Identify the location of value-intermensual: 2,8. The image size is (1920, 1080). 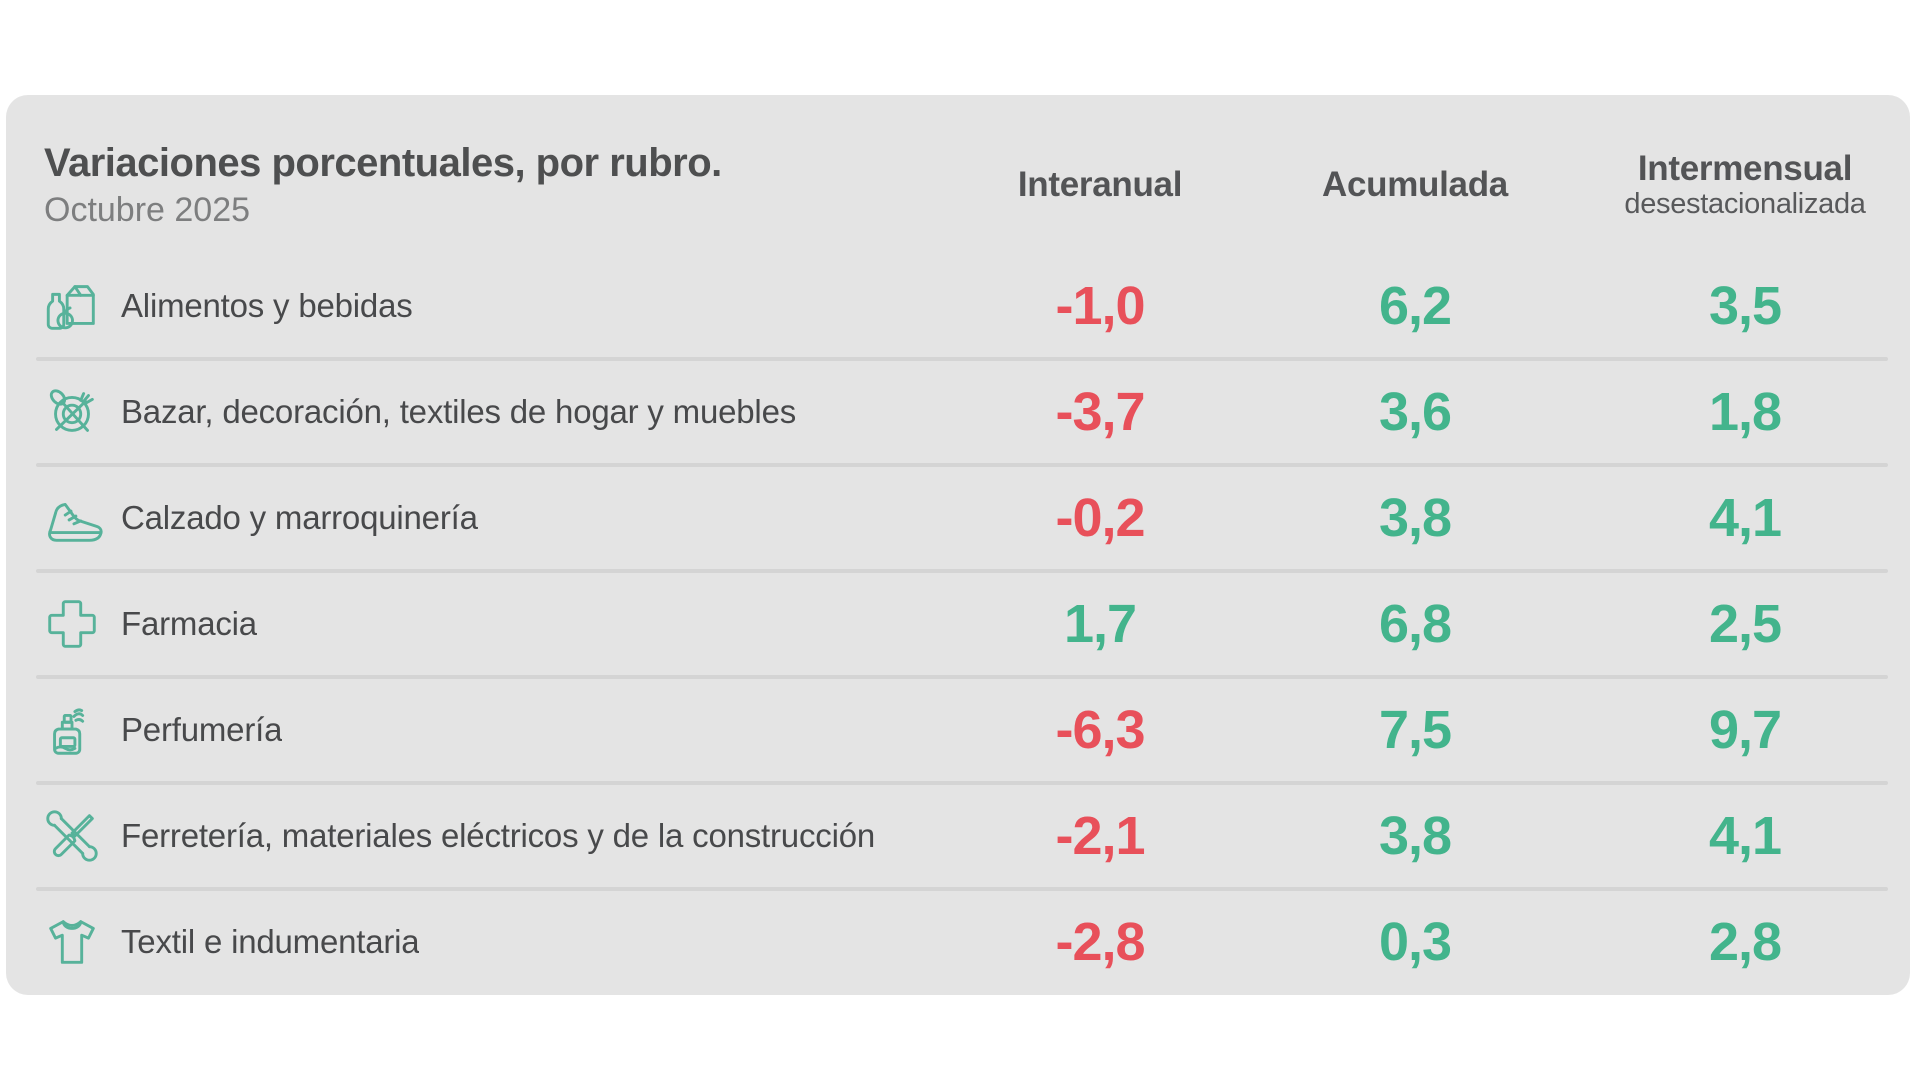
(1745, 942).